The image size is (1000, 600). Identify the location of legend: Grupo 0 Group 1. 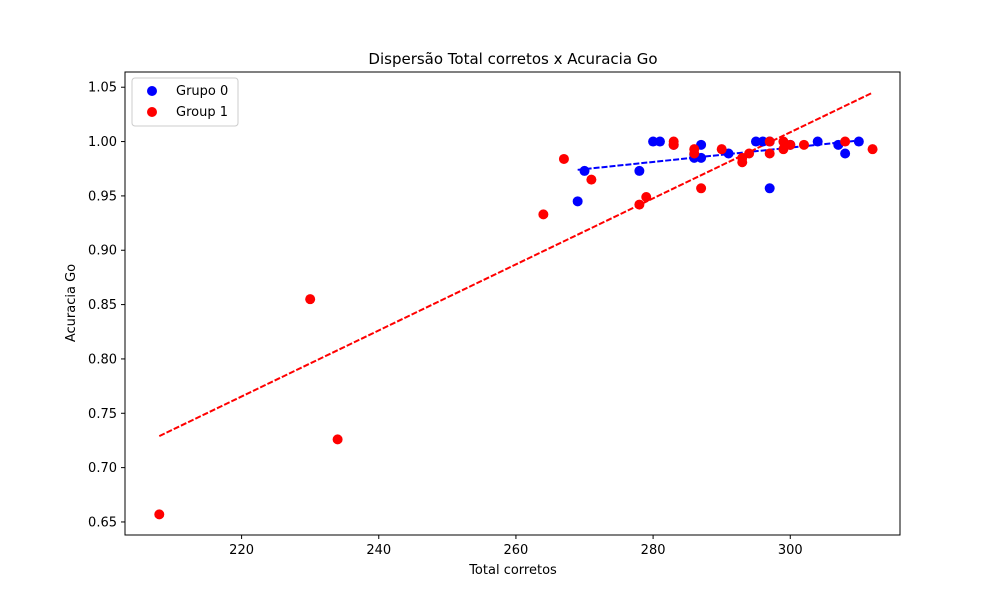
(185, 102).